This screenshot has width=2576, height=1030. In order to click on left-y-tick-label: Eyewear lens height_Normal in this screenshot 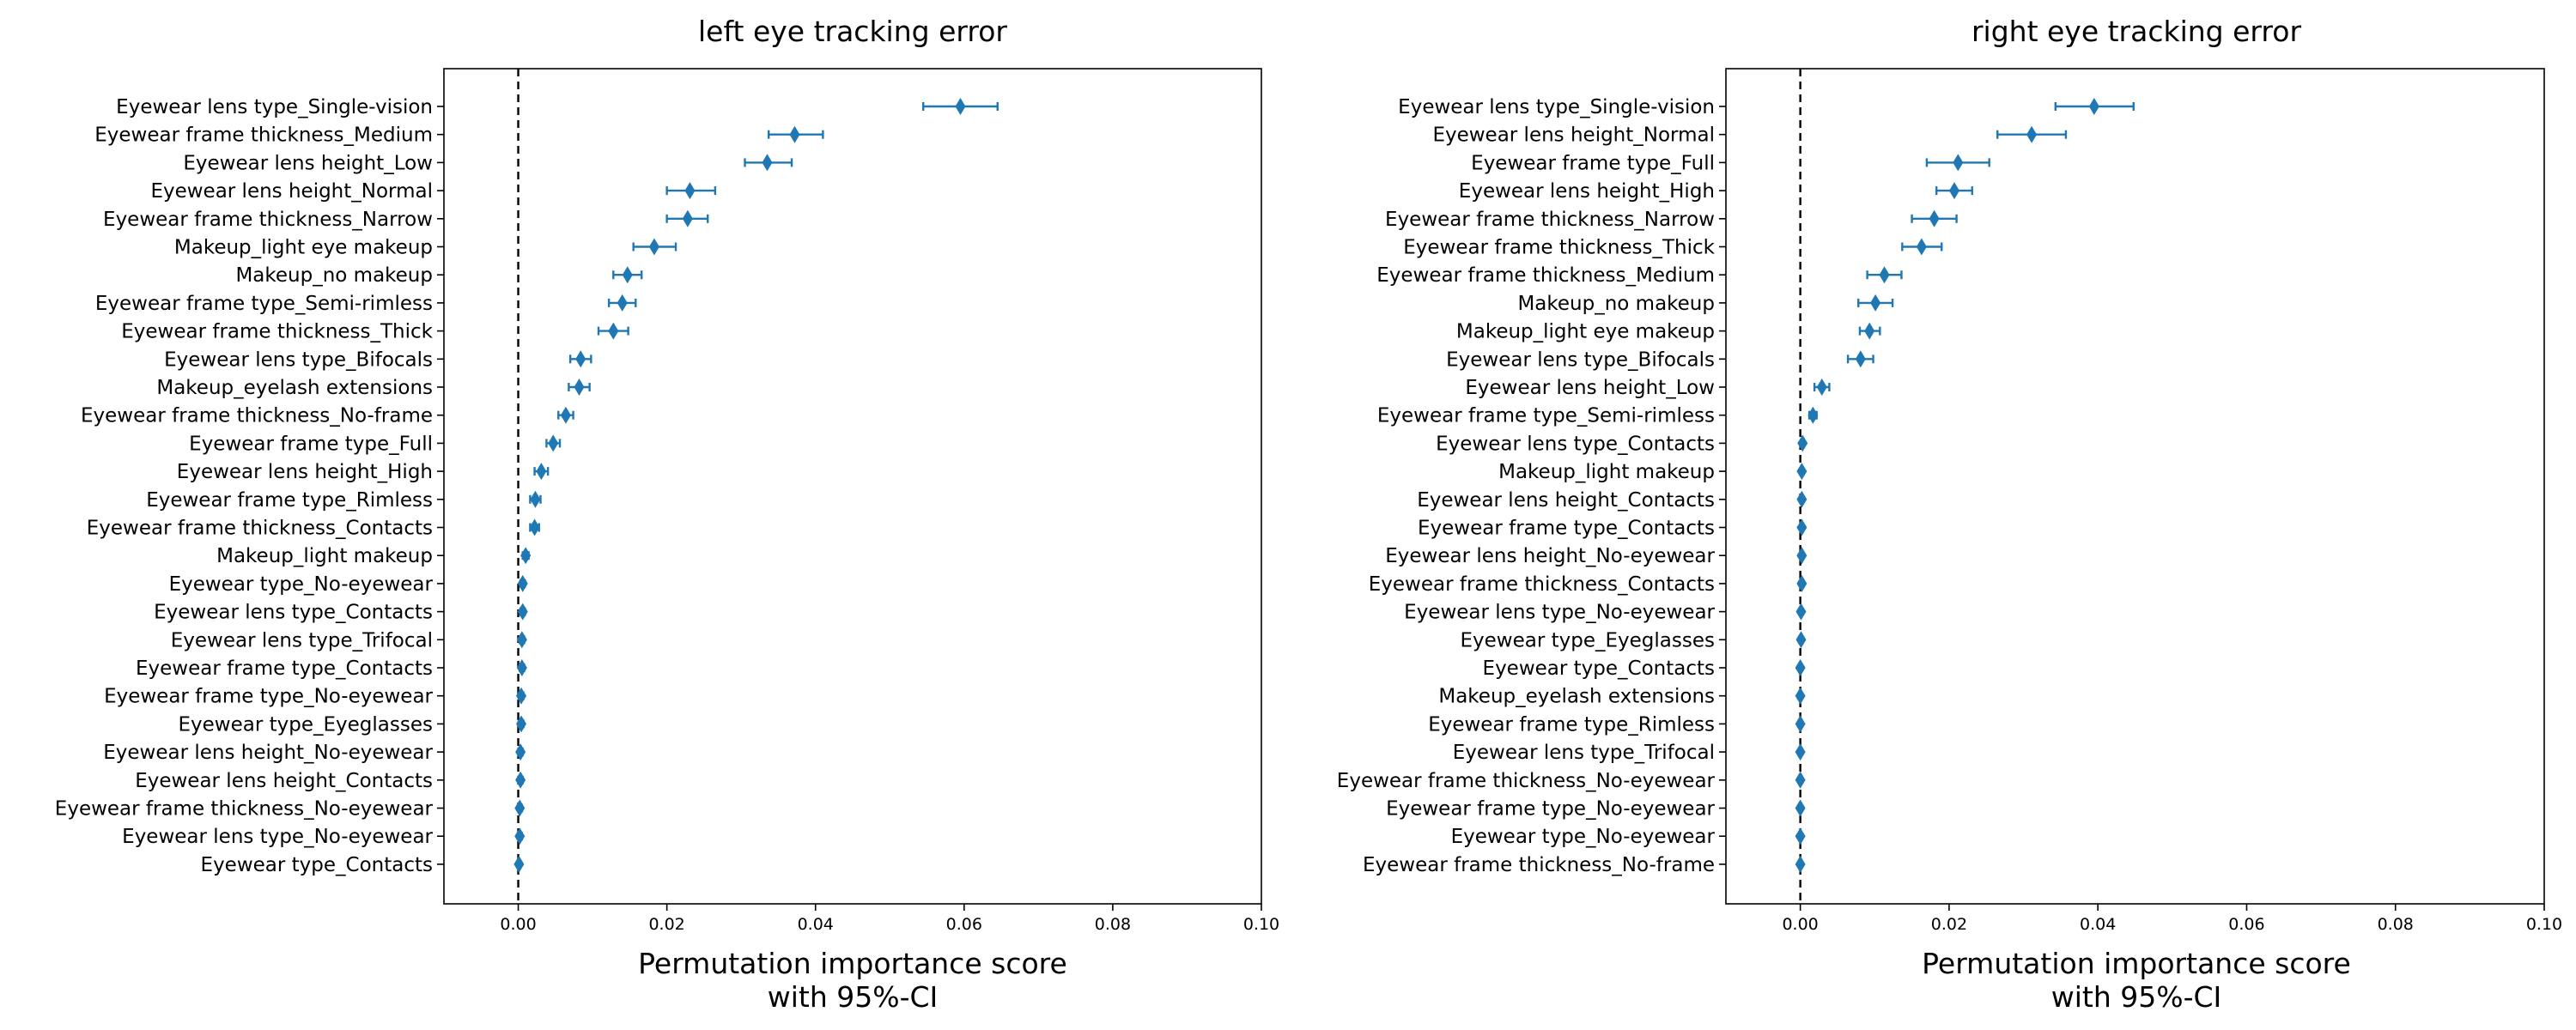, I will do `click(291, 191)`.